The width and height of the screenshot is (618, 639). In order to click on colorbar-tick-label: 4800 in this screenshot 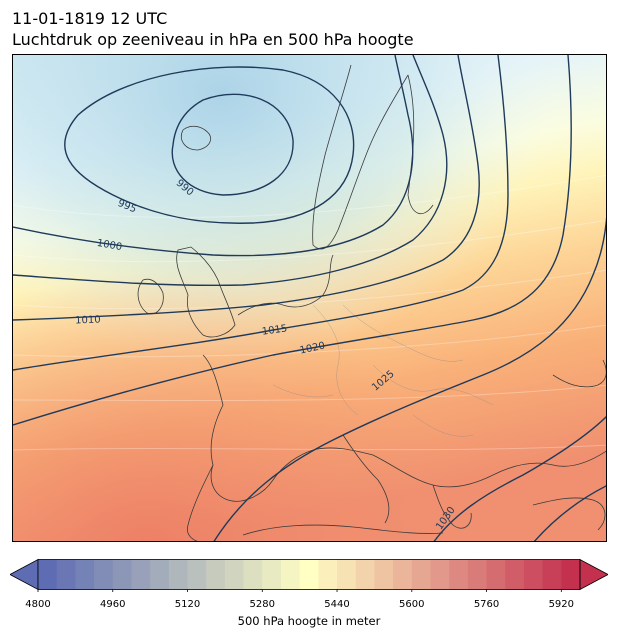, I will do `click(38, 604)`.